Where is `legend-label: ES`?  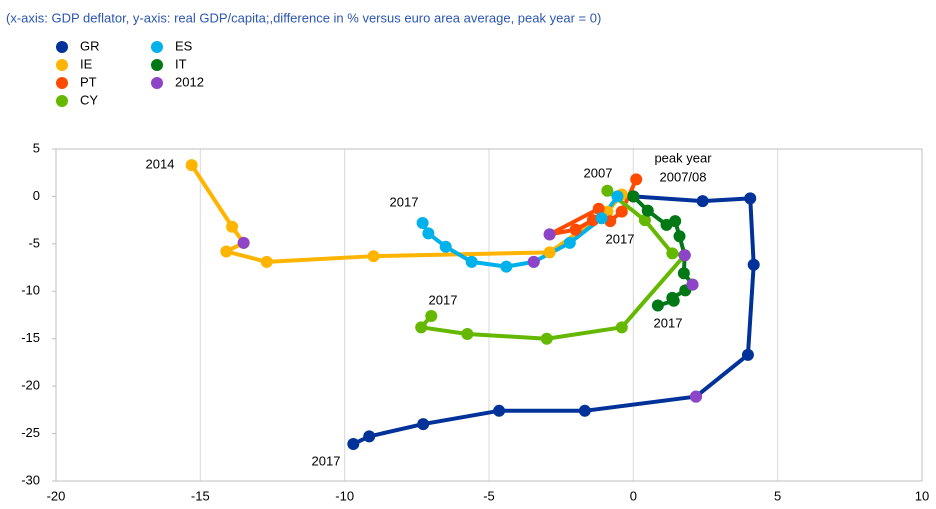
legend-label: ES is located at coordinates (184, 45).